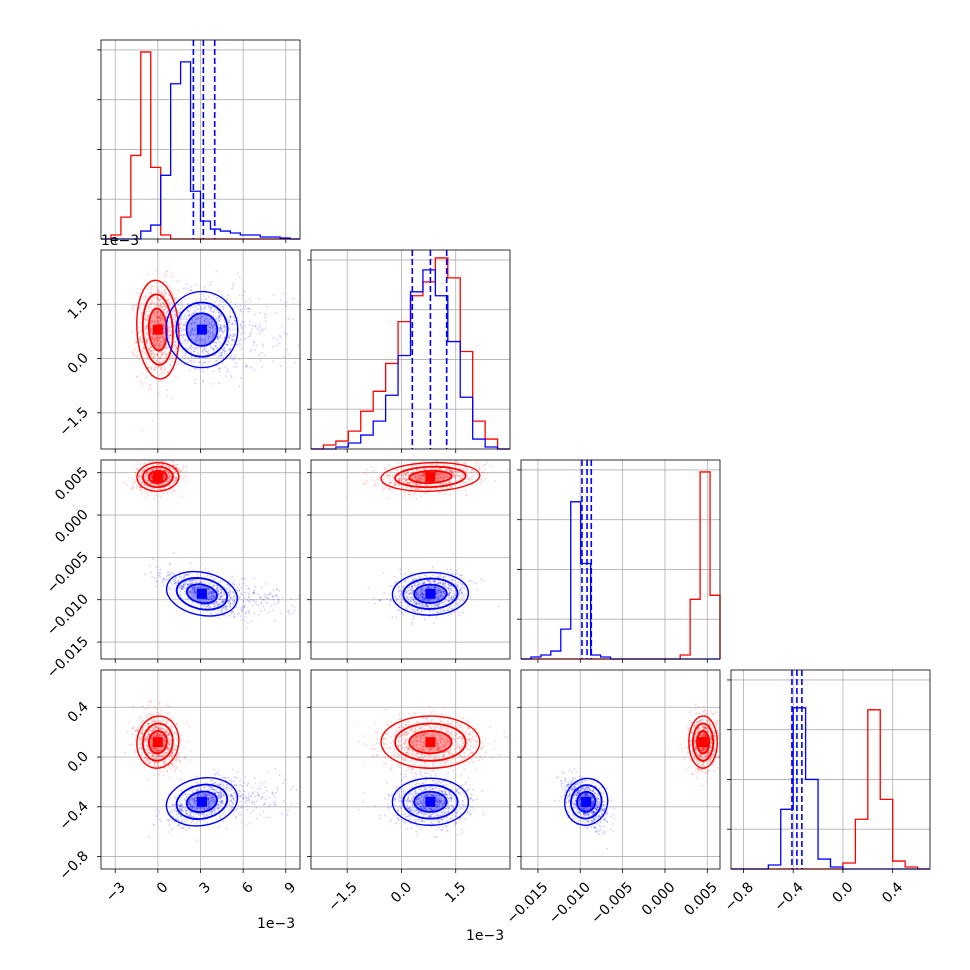  Describe the element at coordinates (73, 421) in the screenshot. I see `y-tick-label: −1.5` at that location.